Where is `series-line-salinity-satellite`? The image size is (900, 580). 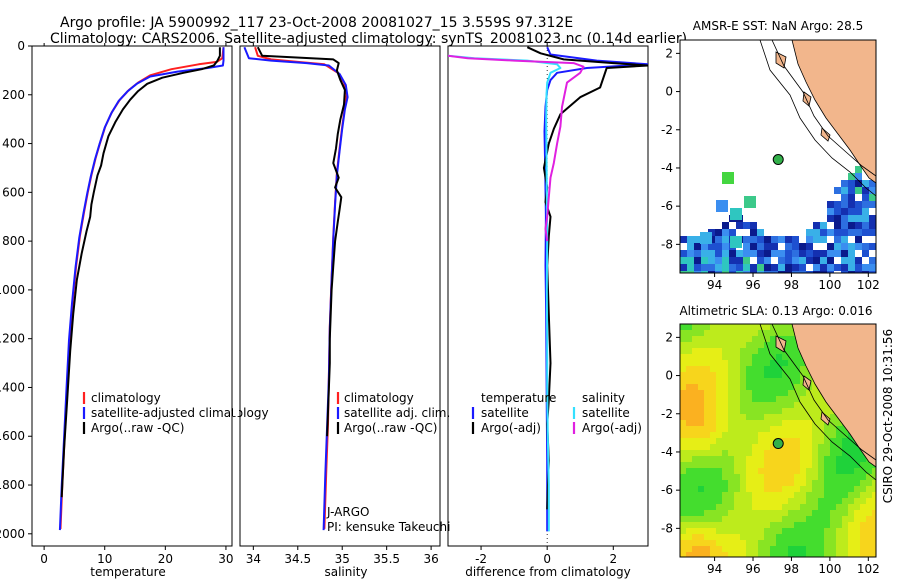 series-line-salinity-satellite is located at coordinates (505, 293).